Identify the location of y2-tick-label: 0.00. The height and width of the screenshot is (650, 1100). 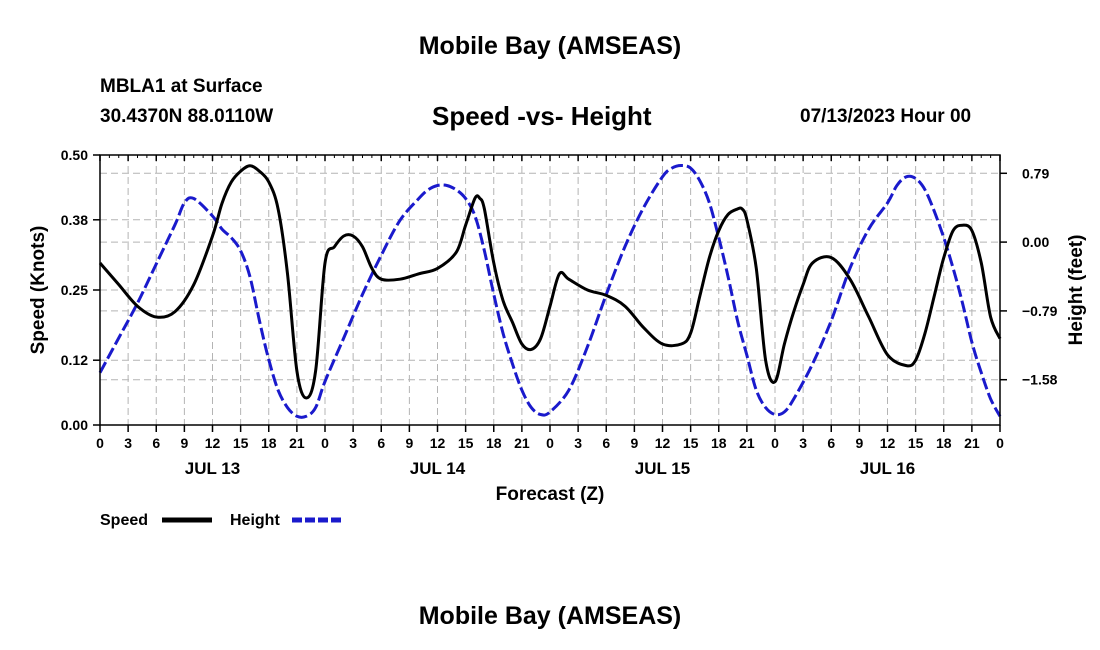
(1035, 242).